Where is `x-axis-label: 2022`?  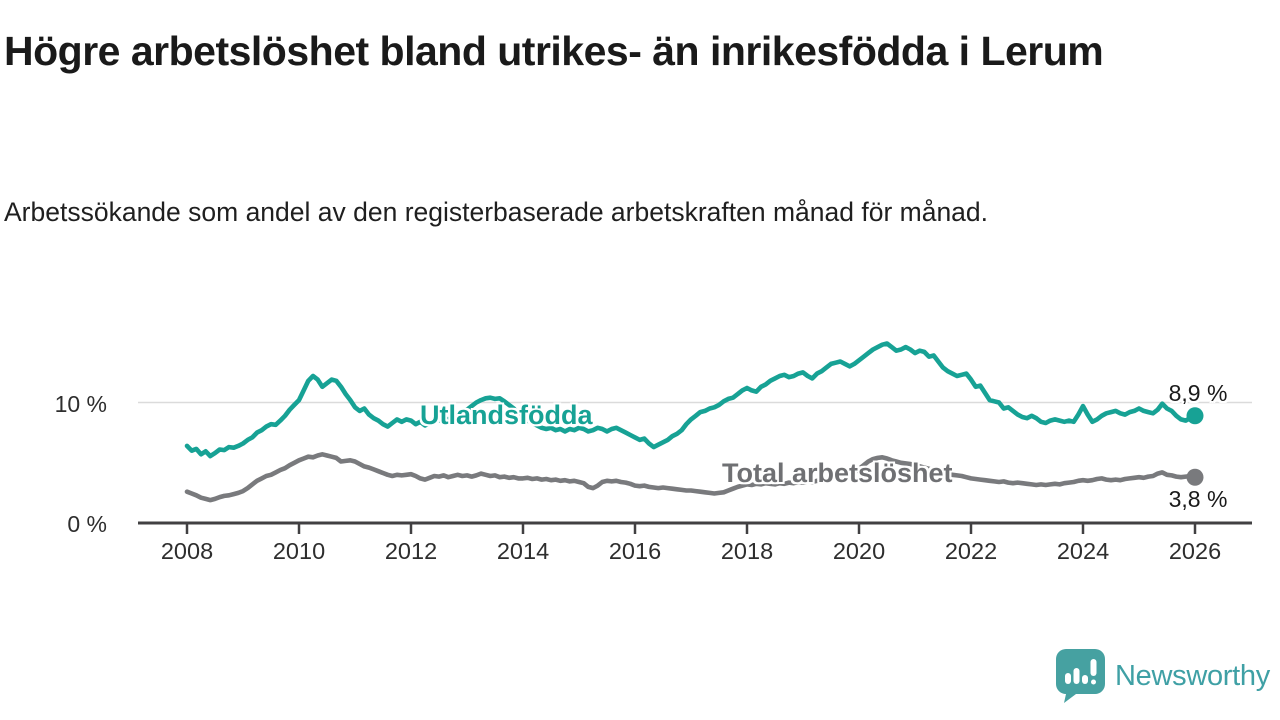 x-axis-label: 2022 is located at coordinates (971, 551).